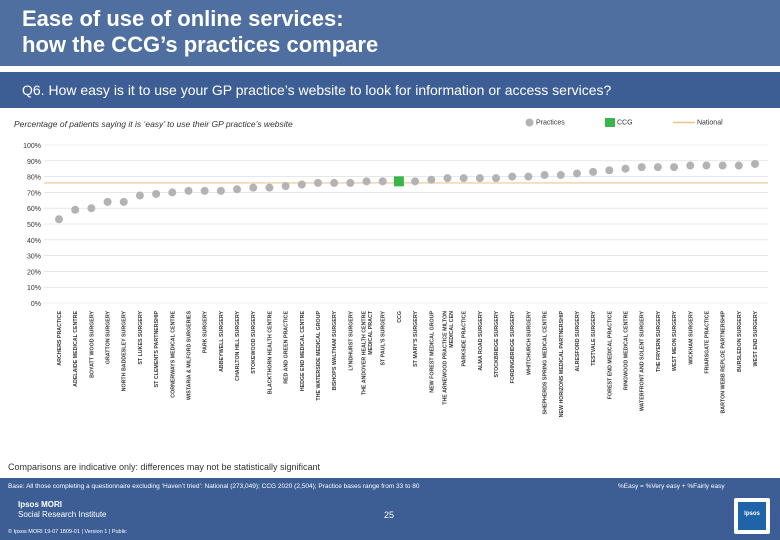 Image resolution: width=780 pixels, height=540 pixels. Describe the element at coordinates (34, 257) in the screenshot. I see `y-tick-label: 30%` at that location.